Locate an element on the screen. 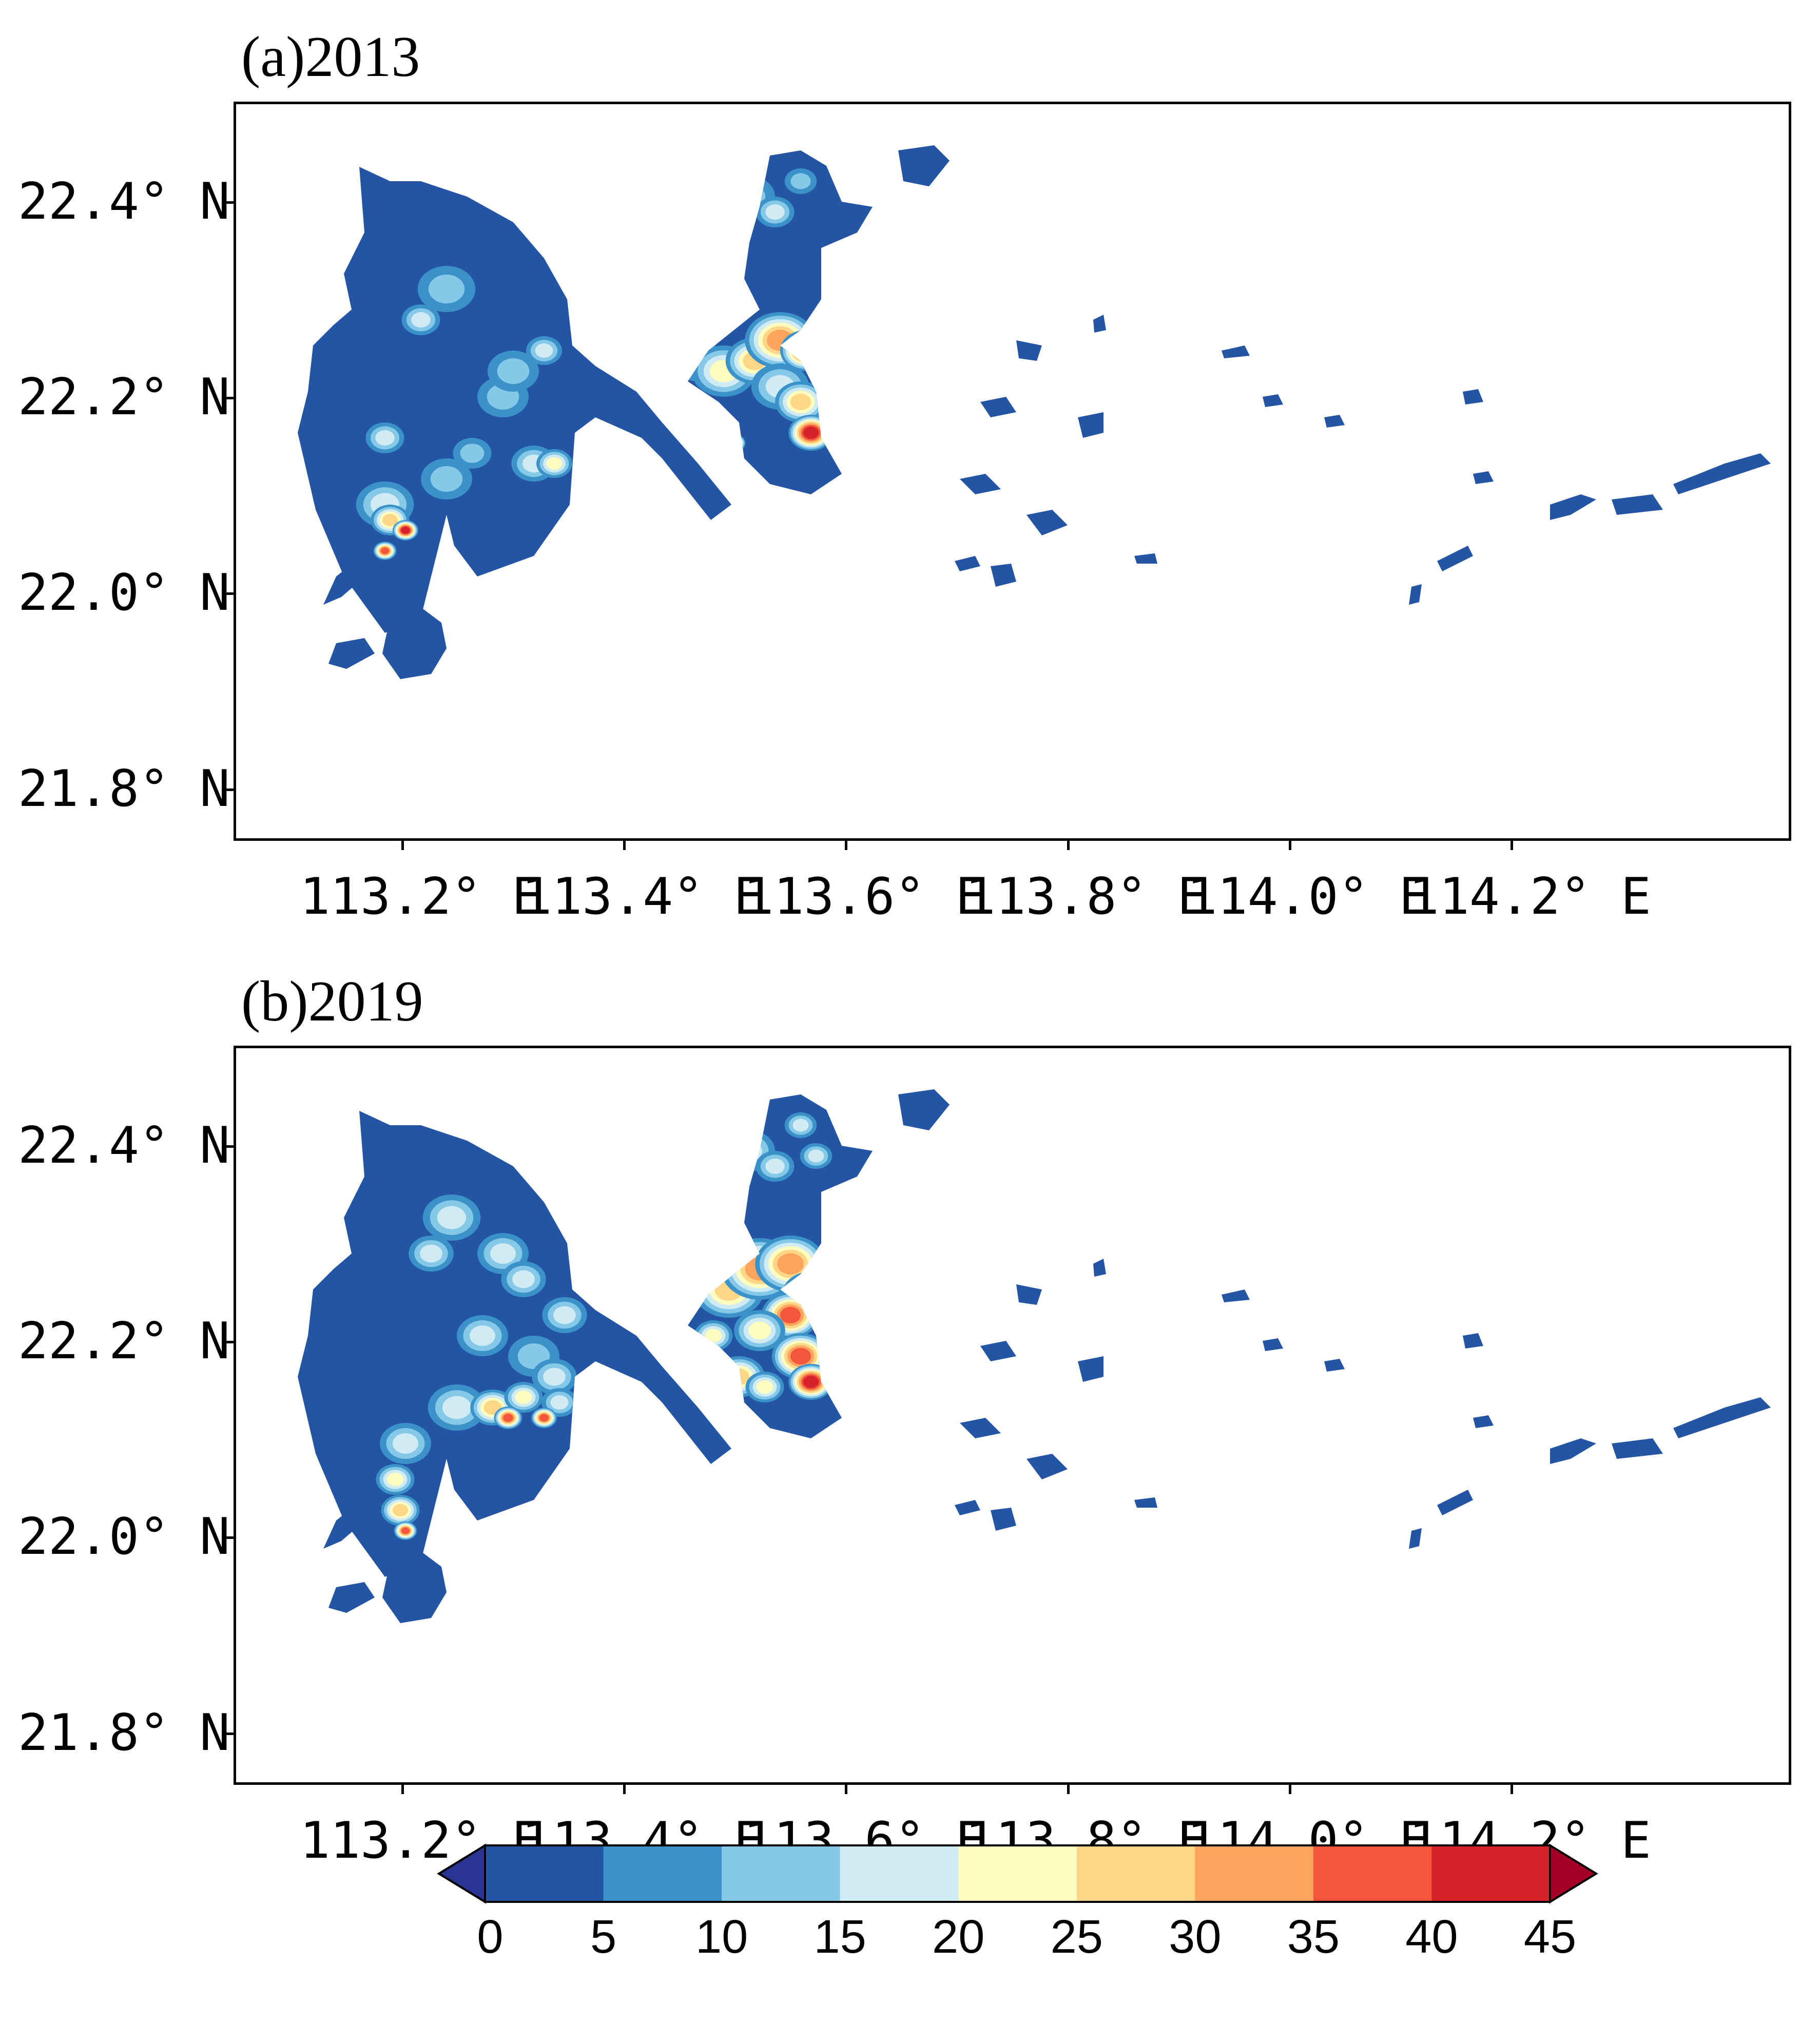  colorbar-tick-label: 30 is located at coordinates (1195, 1937).